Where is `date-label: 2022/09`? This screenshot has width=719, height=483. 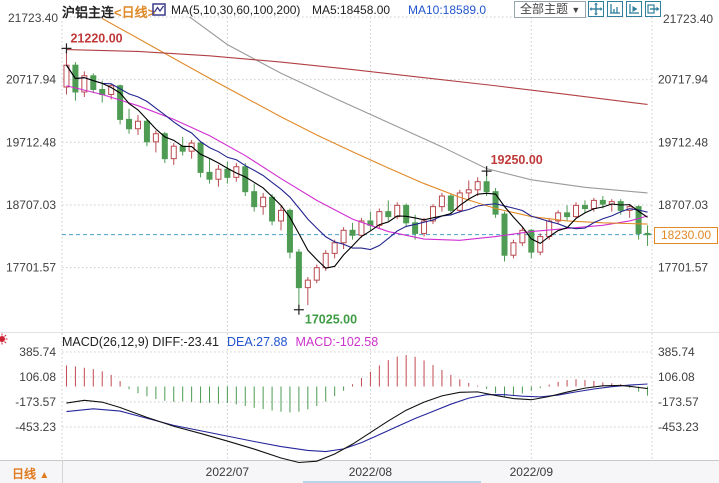 date-label: 2022/09 is located at coordinates (531, 472).